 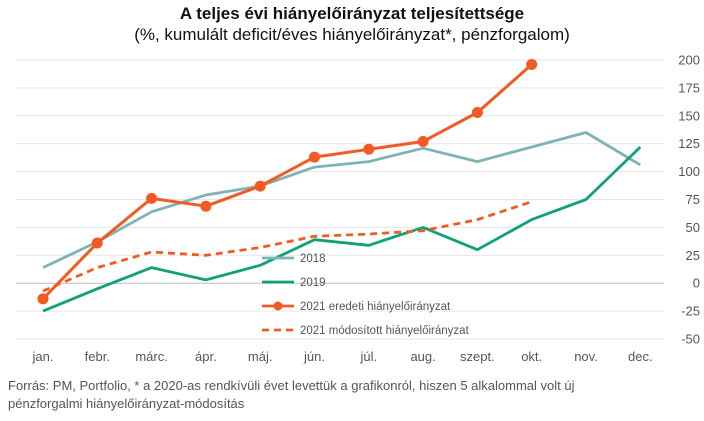 What do you see at coordinates (385, 331) in the screenshot?
I see `legend-label: 2021 módosított hiányelőirányzat` at bounding box center [385, 331].